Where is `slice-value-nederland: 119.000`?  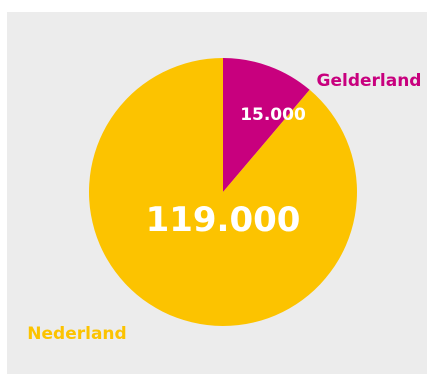
slice-value-nederland: 119.000 is located at coordinates (223, 220).